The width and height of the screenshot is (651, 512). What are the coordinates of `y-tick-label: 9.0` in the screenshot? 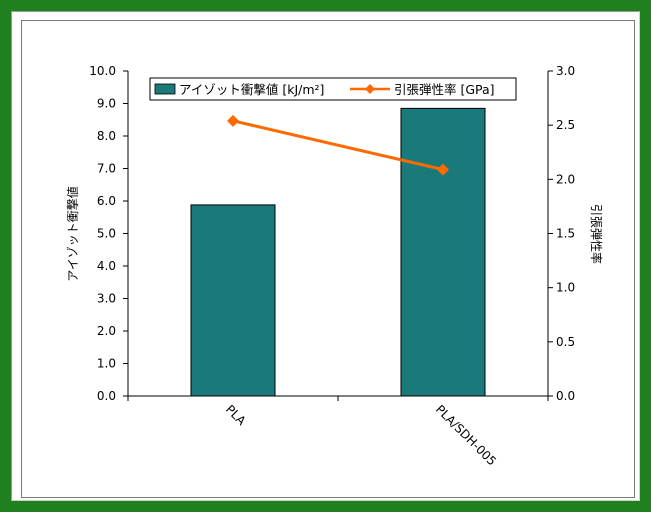 It's located at (106, 104).